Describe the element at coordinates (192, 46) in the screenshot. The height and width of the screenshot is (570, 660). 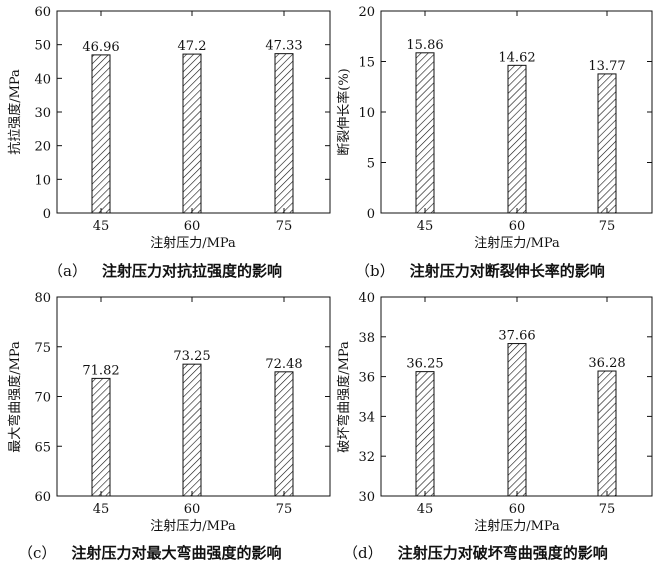
I see `data-label-a-1: 47.2` at that location.